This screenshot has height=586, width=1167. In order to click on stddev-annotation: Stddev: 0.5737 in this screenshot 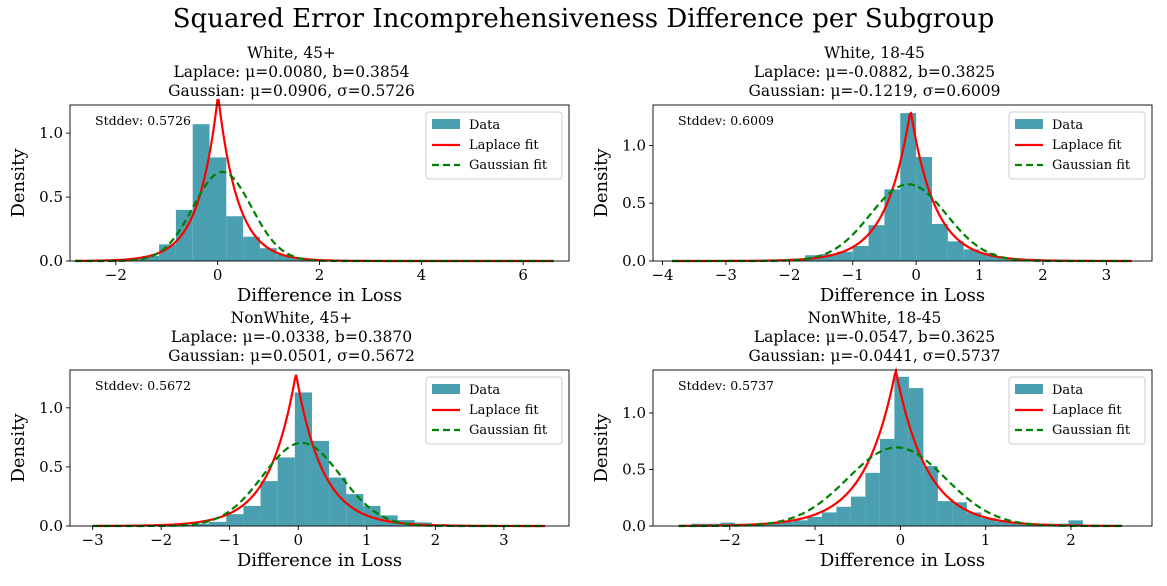, I will do `click(726, 385)`.